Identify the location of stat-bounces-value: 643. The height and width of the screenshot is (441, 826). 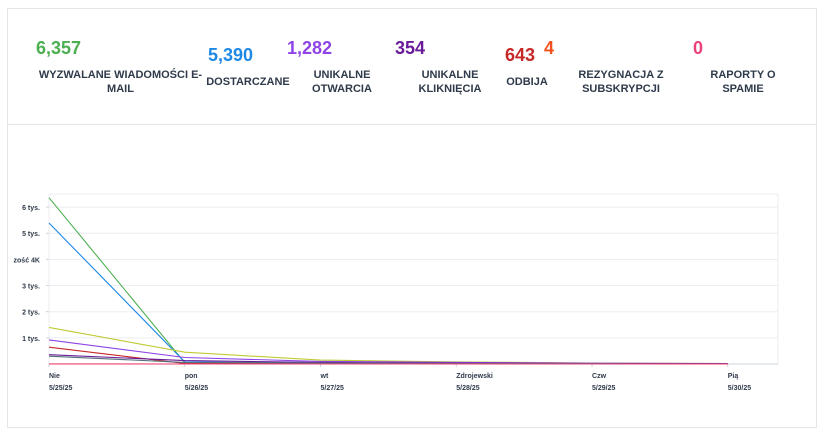
(520, 55).